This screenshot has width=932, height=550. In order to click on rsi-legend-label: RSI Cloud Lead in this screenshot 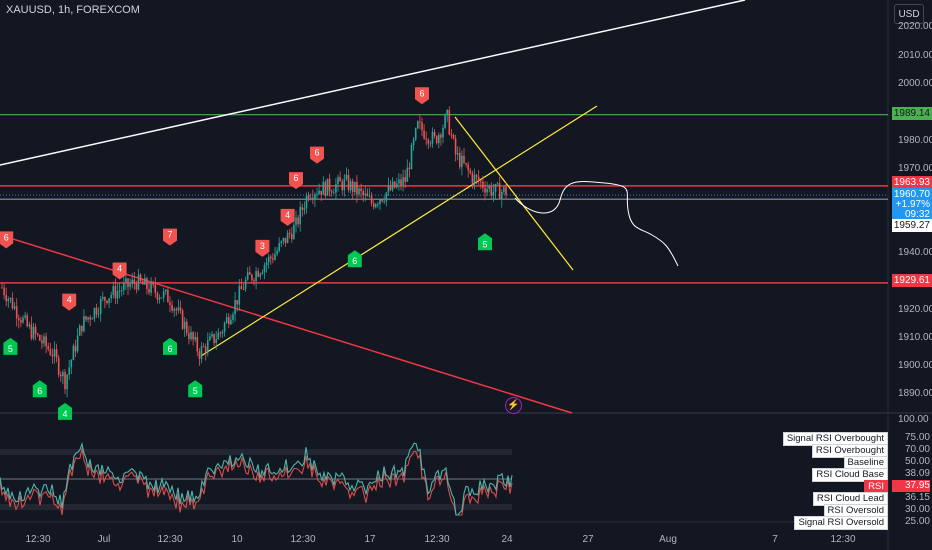, I will do `click(850, 499)`.